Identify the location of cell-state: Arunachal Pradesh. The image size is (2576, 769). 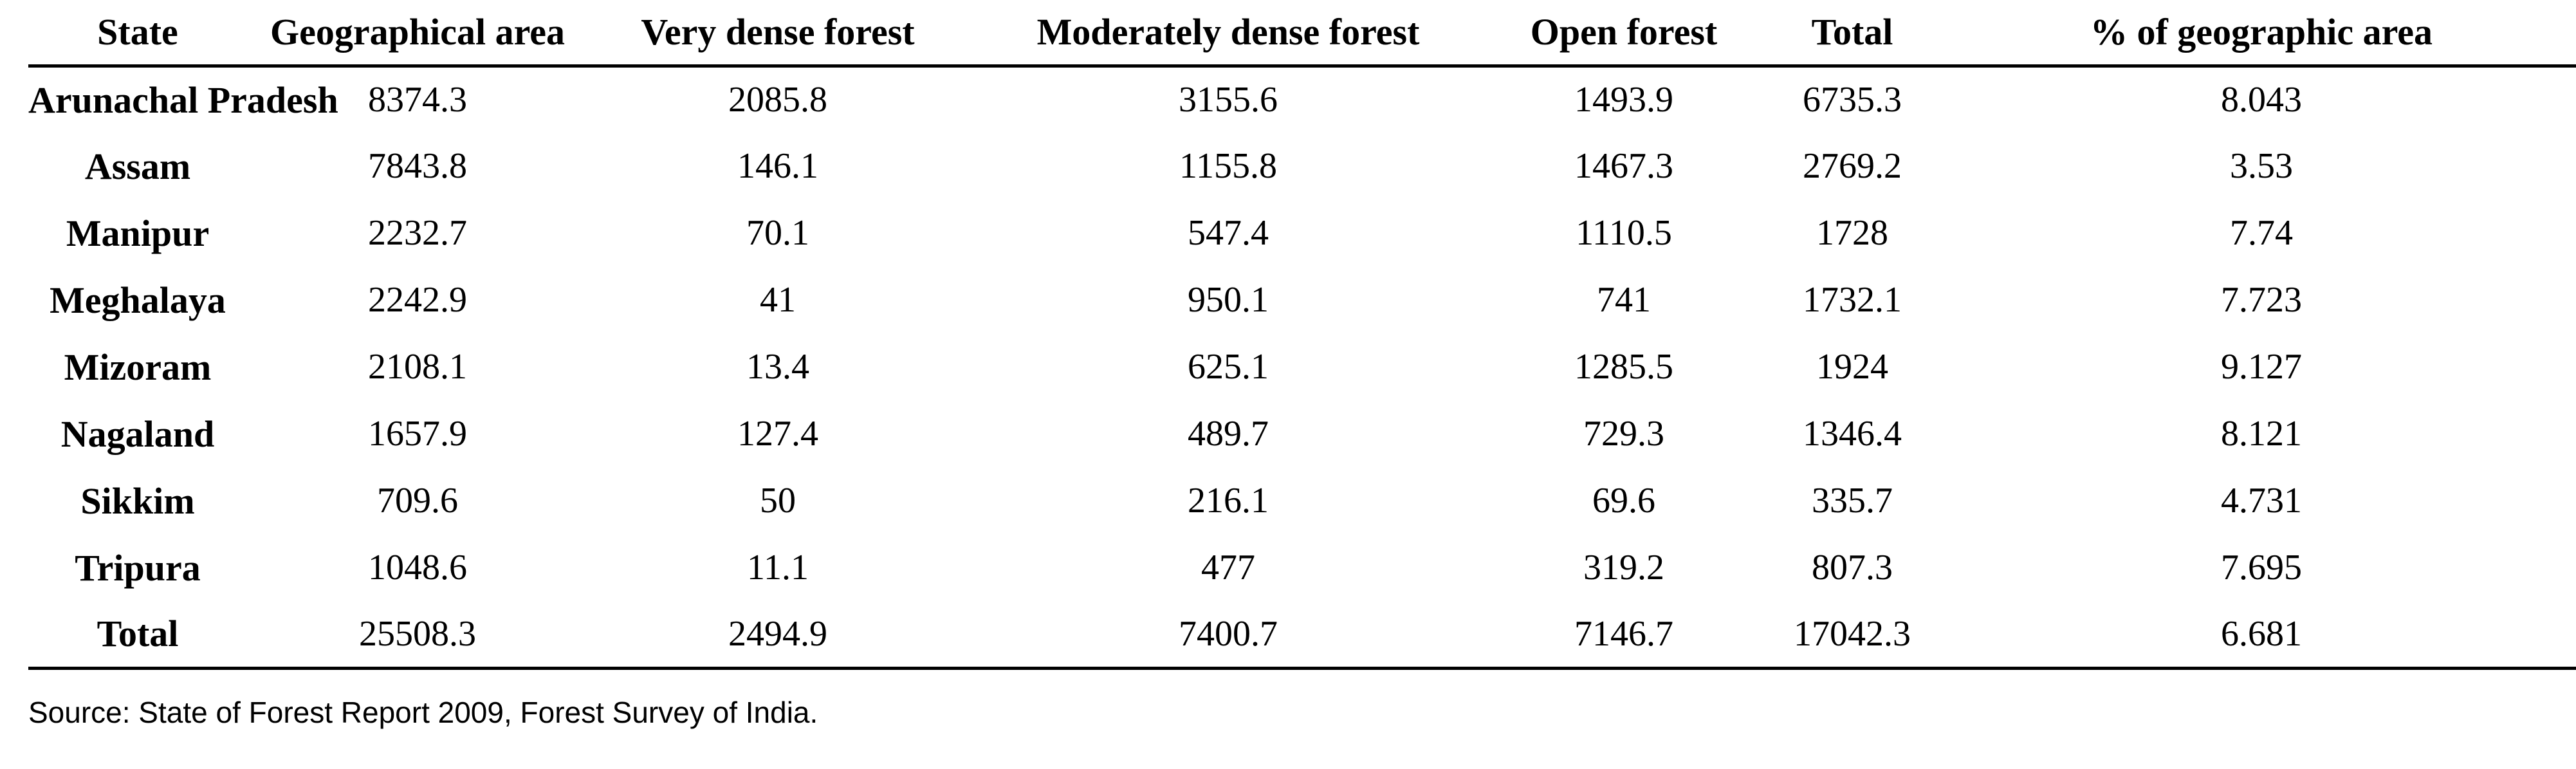
(183, 100).